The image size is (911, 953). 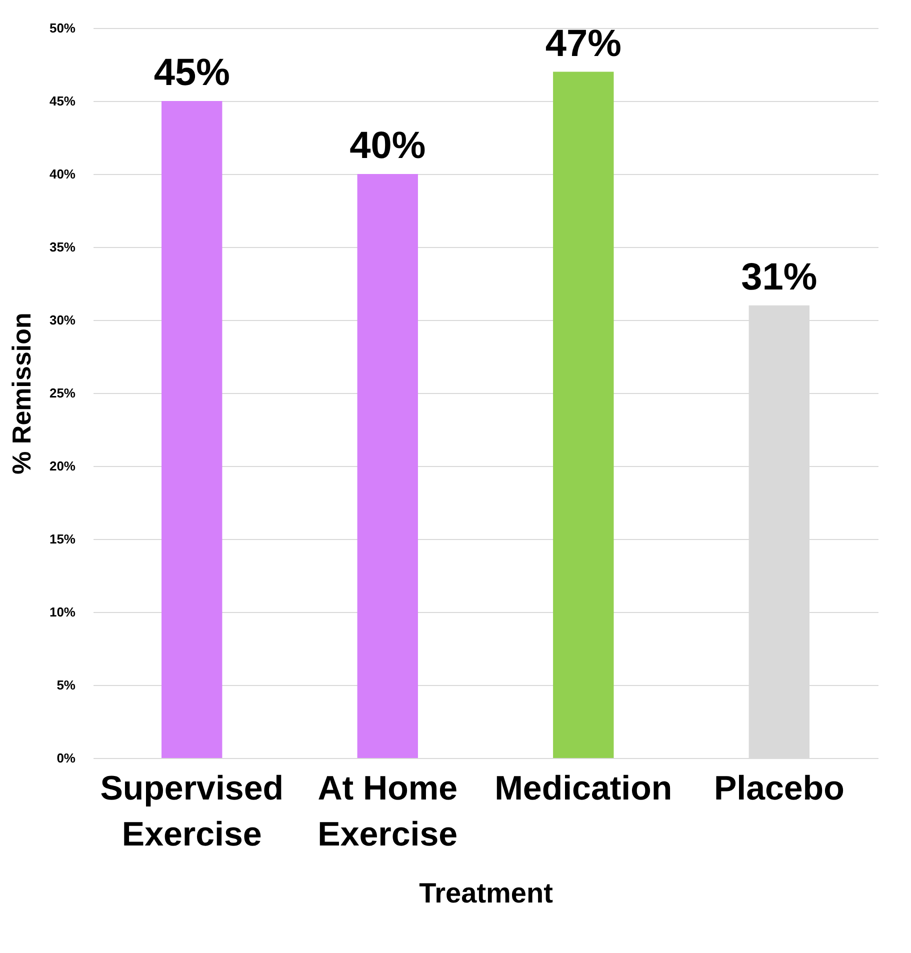 I want to click on y-tick-label: 20%, so click(x=62, y=466).